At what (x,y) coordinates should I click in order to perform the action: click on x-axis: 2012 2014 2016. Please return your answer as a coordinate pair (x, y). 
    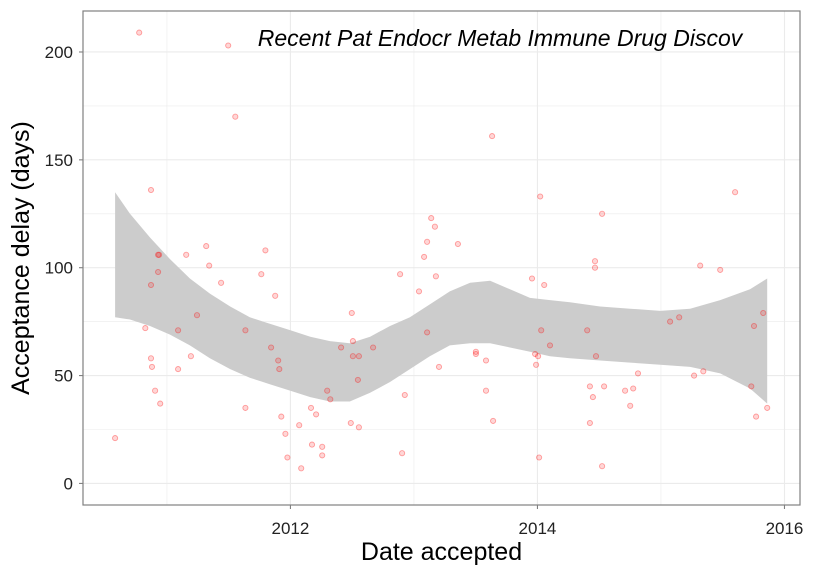
    Looking at the image, I should click on (537, 521).